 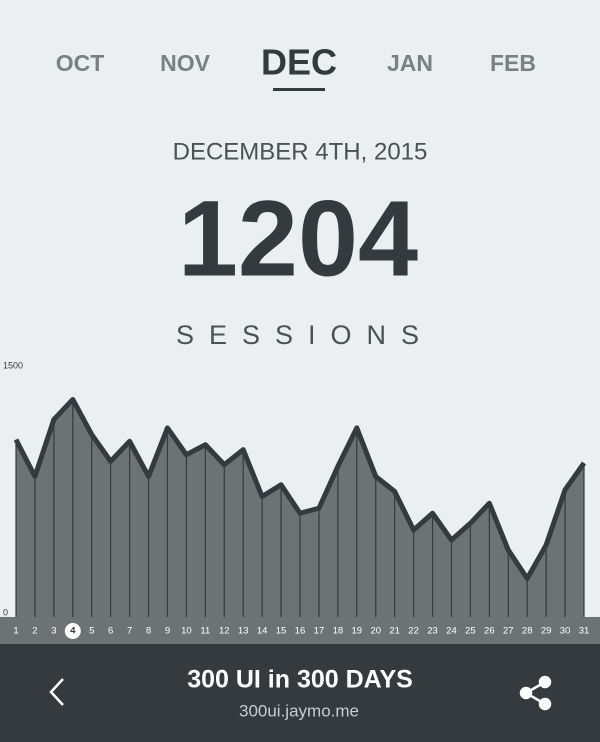 What do you see at coordinates (148, 631) in the screenshot?
I see `x-tick-label: 8` at bounding box center [148, 631].